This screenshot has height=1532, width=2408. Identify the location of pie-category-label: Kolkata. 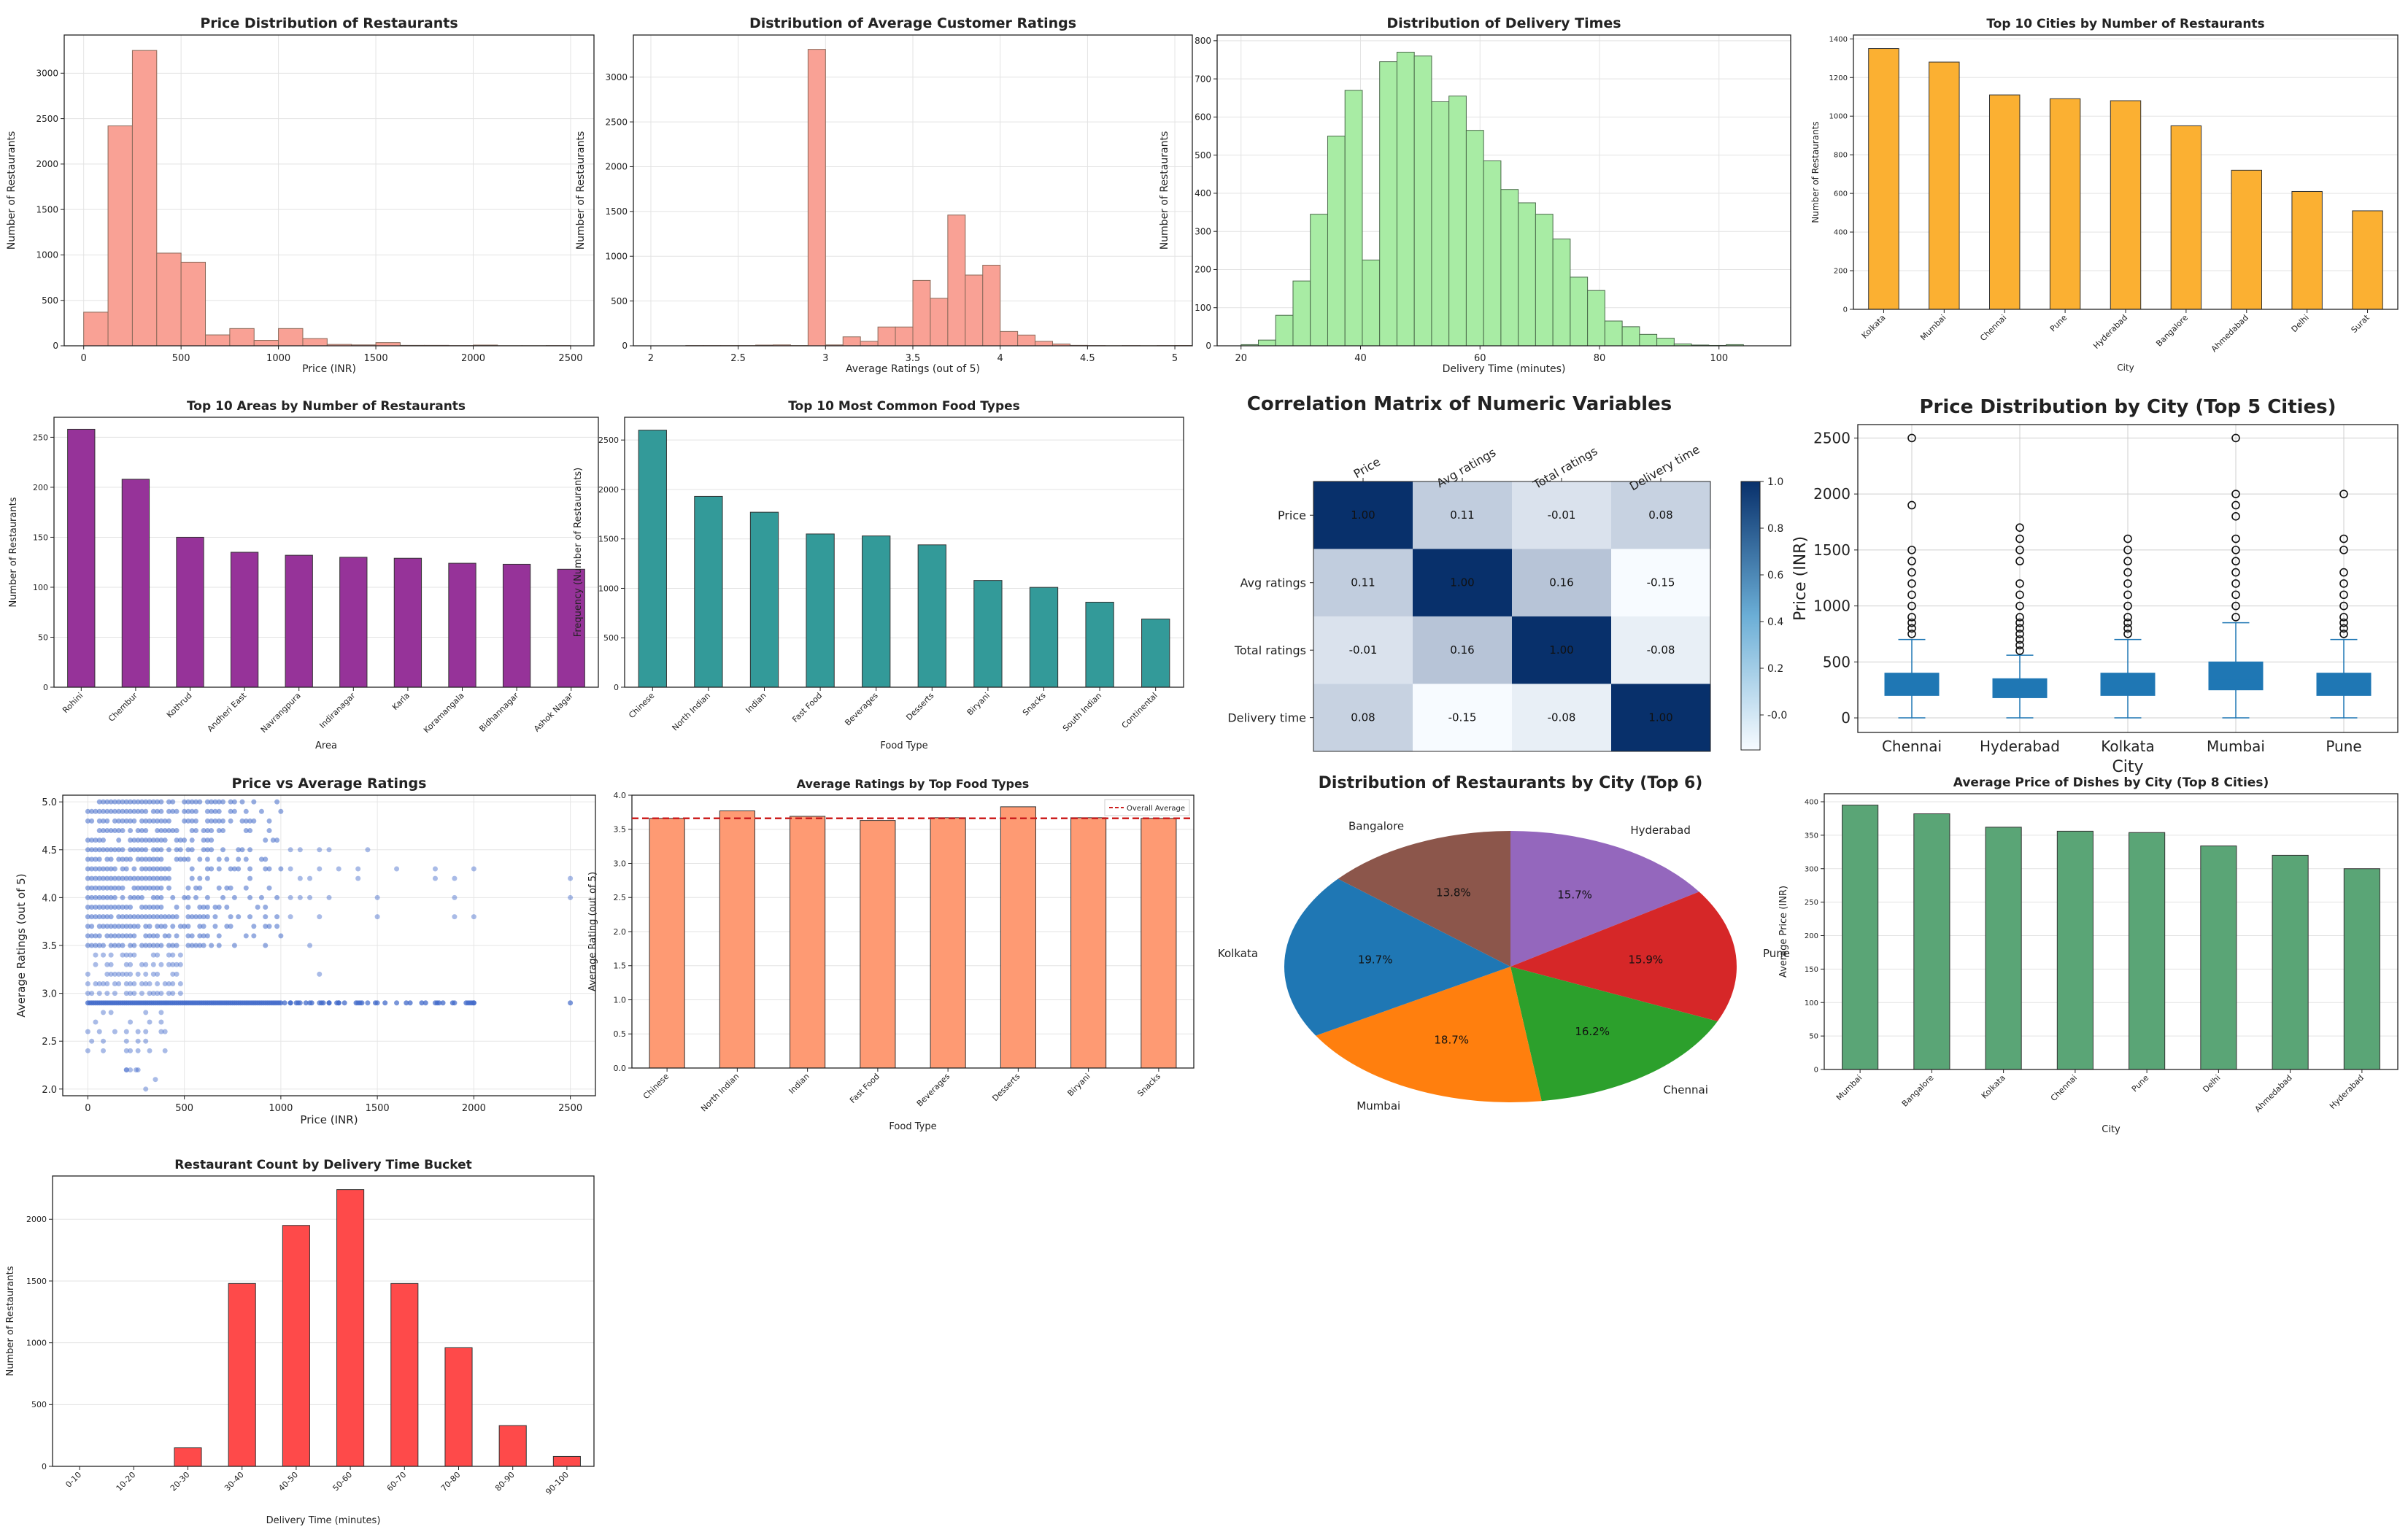
(1238, 954).